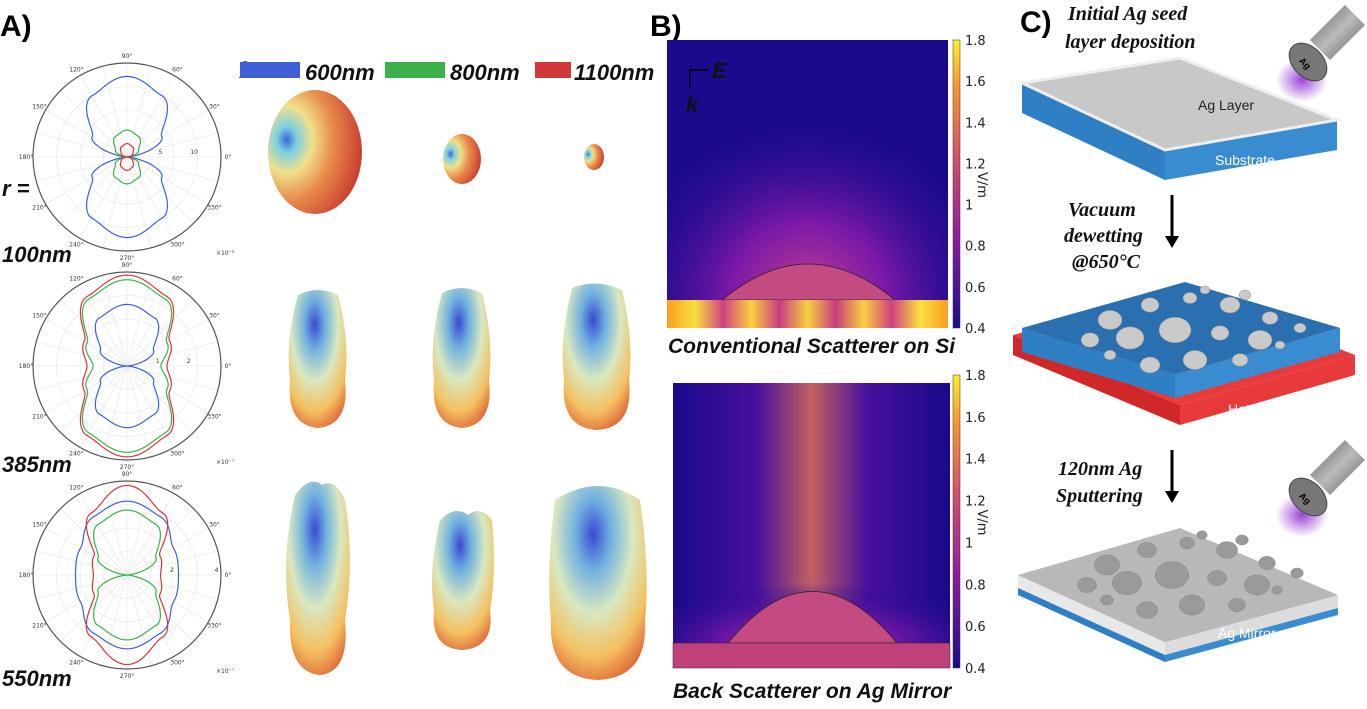 The height and width of the screenshot is (709, 1367). Describe the element at coordinates (26, 575) in the screenshot. I see `angle-tick-label: 180°` at that location.